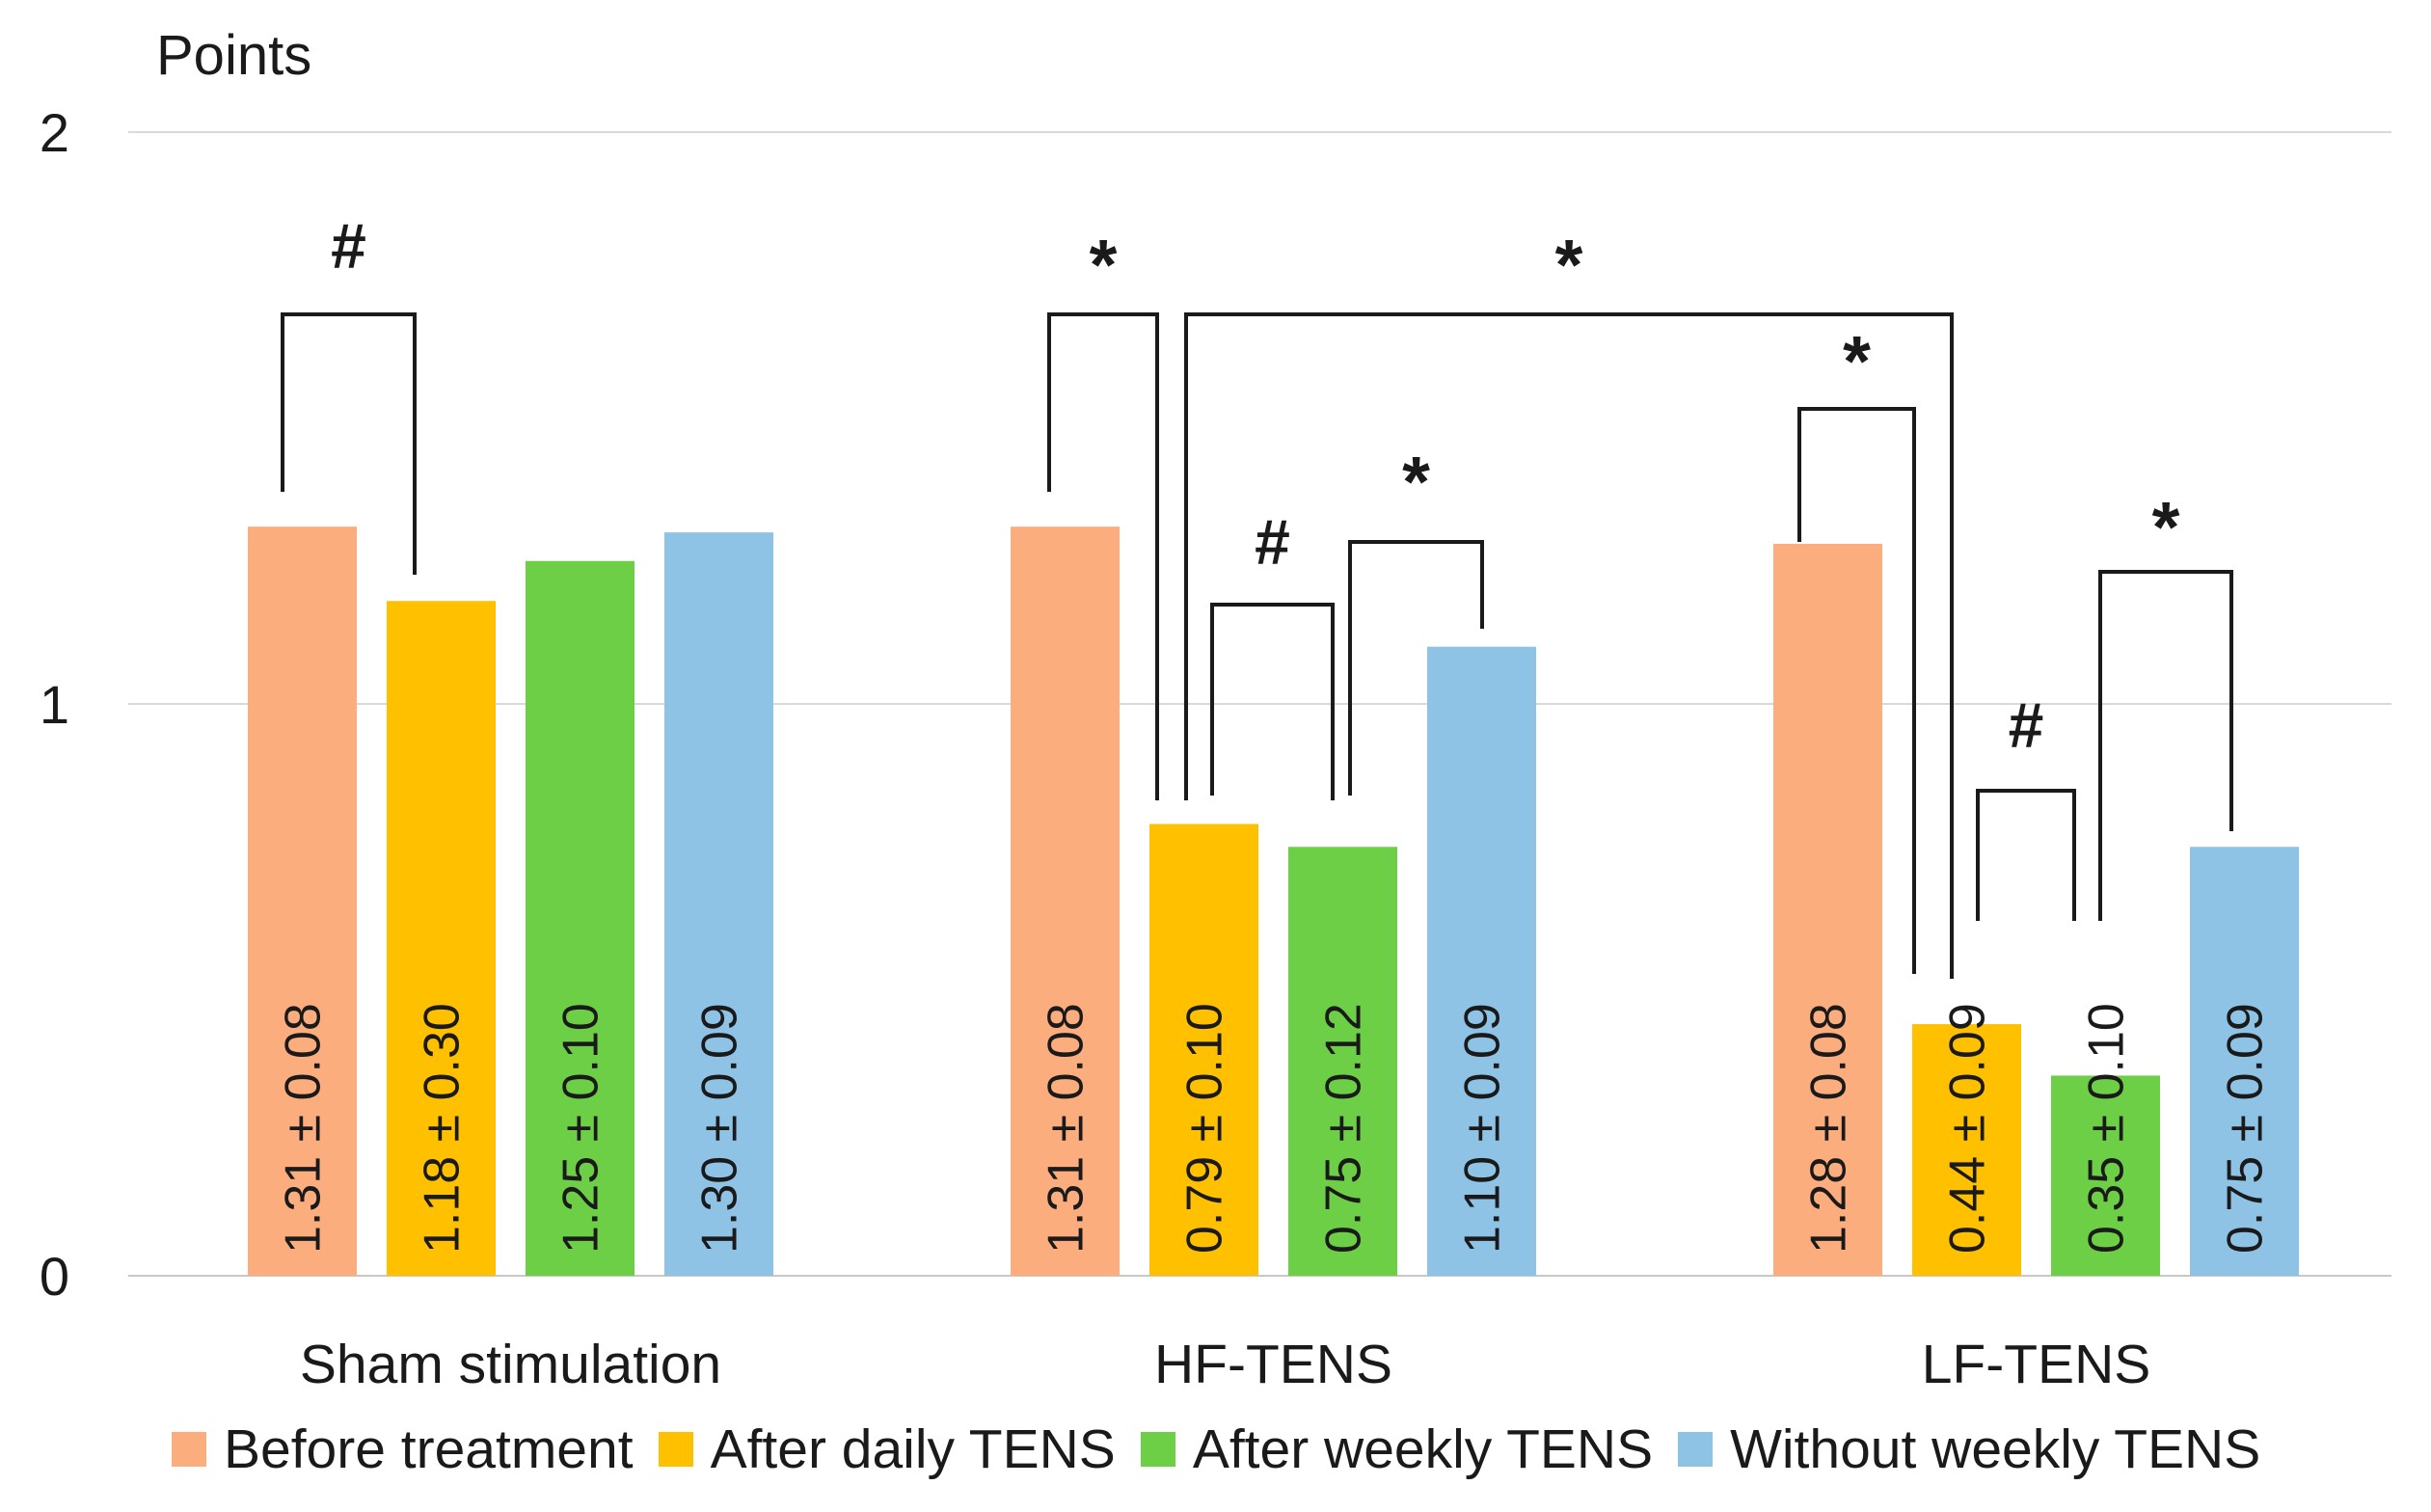 Image resolution: width=2431 pixels, height=1512 pixels. I want to click on bar-hf-tens-without-weekly-tens, so click(1481, 961).